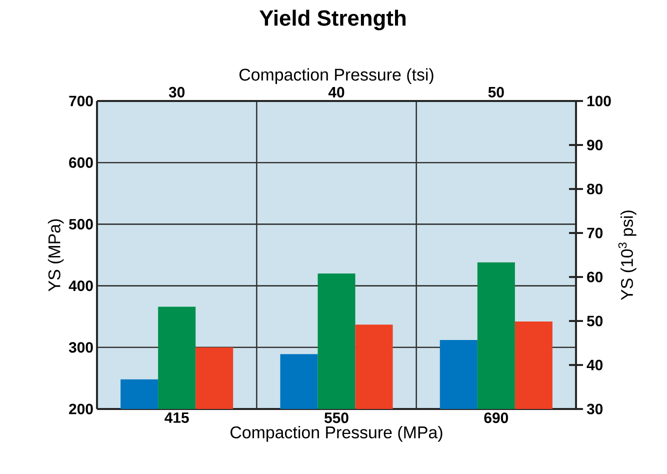 The image size is (667, 474). I want to click on y-tick-label: 600, so click(81, 162).